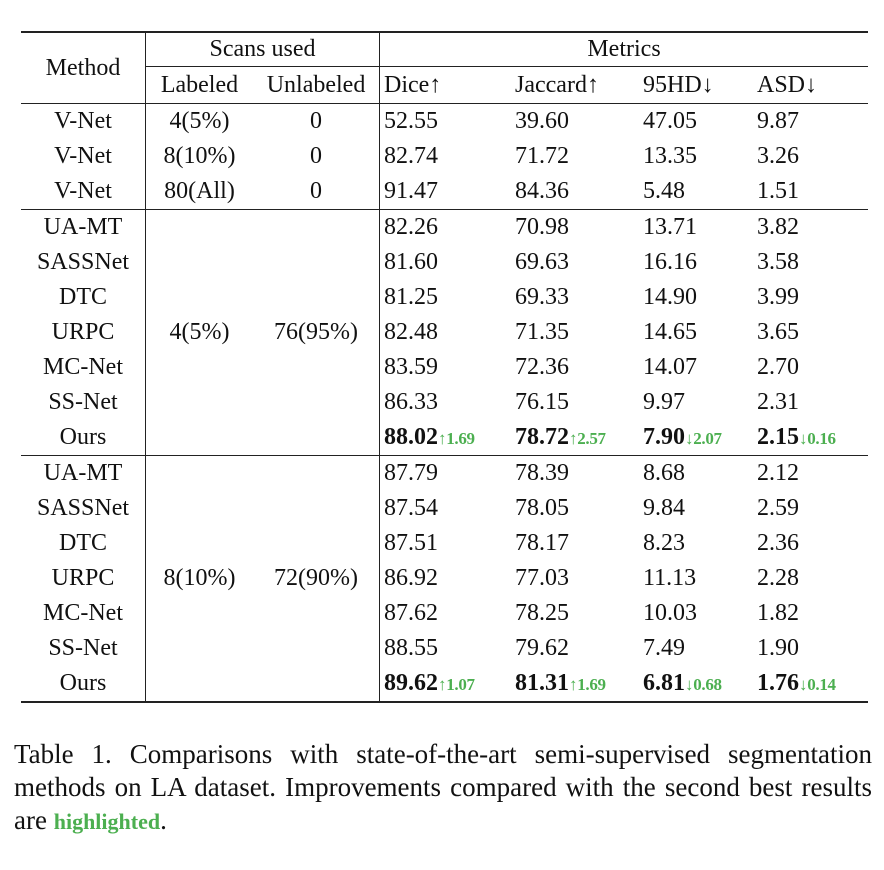 The width and height of the screenshot is (884, 870). Describe the element at coordinates (542, 367) in the screenshot. I see `jaccard-cell: 72.36` at that location.